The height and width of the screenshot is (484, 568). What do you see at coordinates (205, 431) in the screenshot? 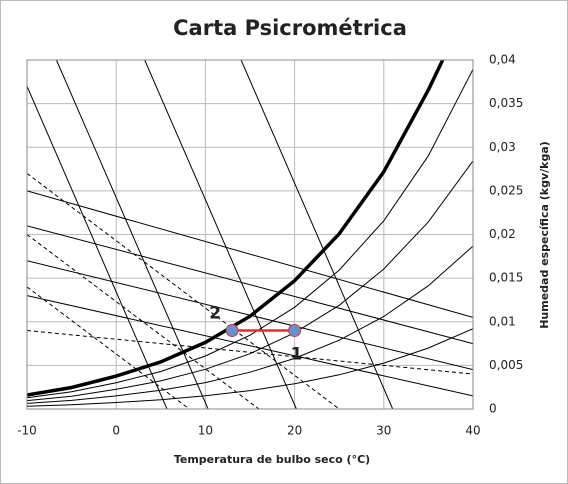
I see `x-tick-label: 10` at bounding box center [205, 431].